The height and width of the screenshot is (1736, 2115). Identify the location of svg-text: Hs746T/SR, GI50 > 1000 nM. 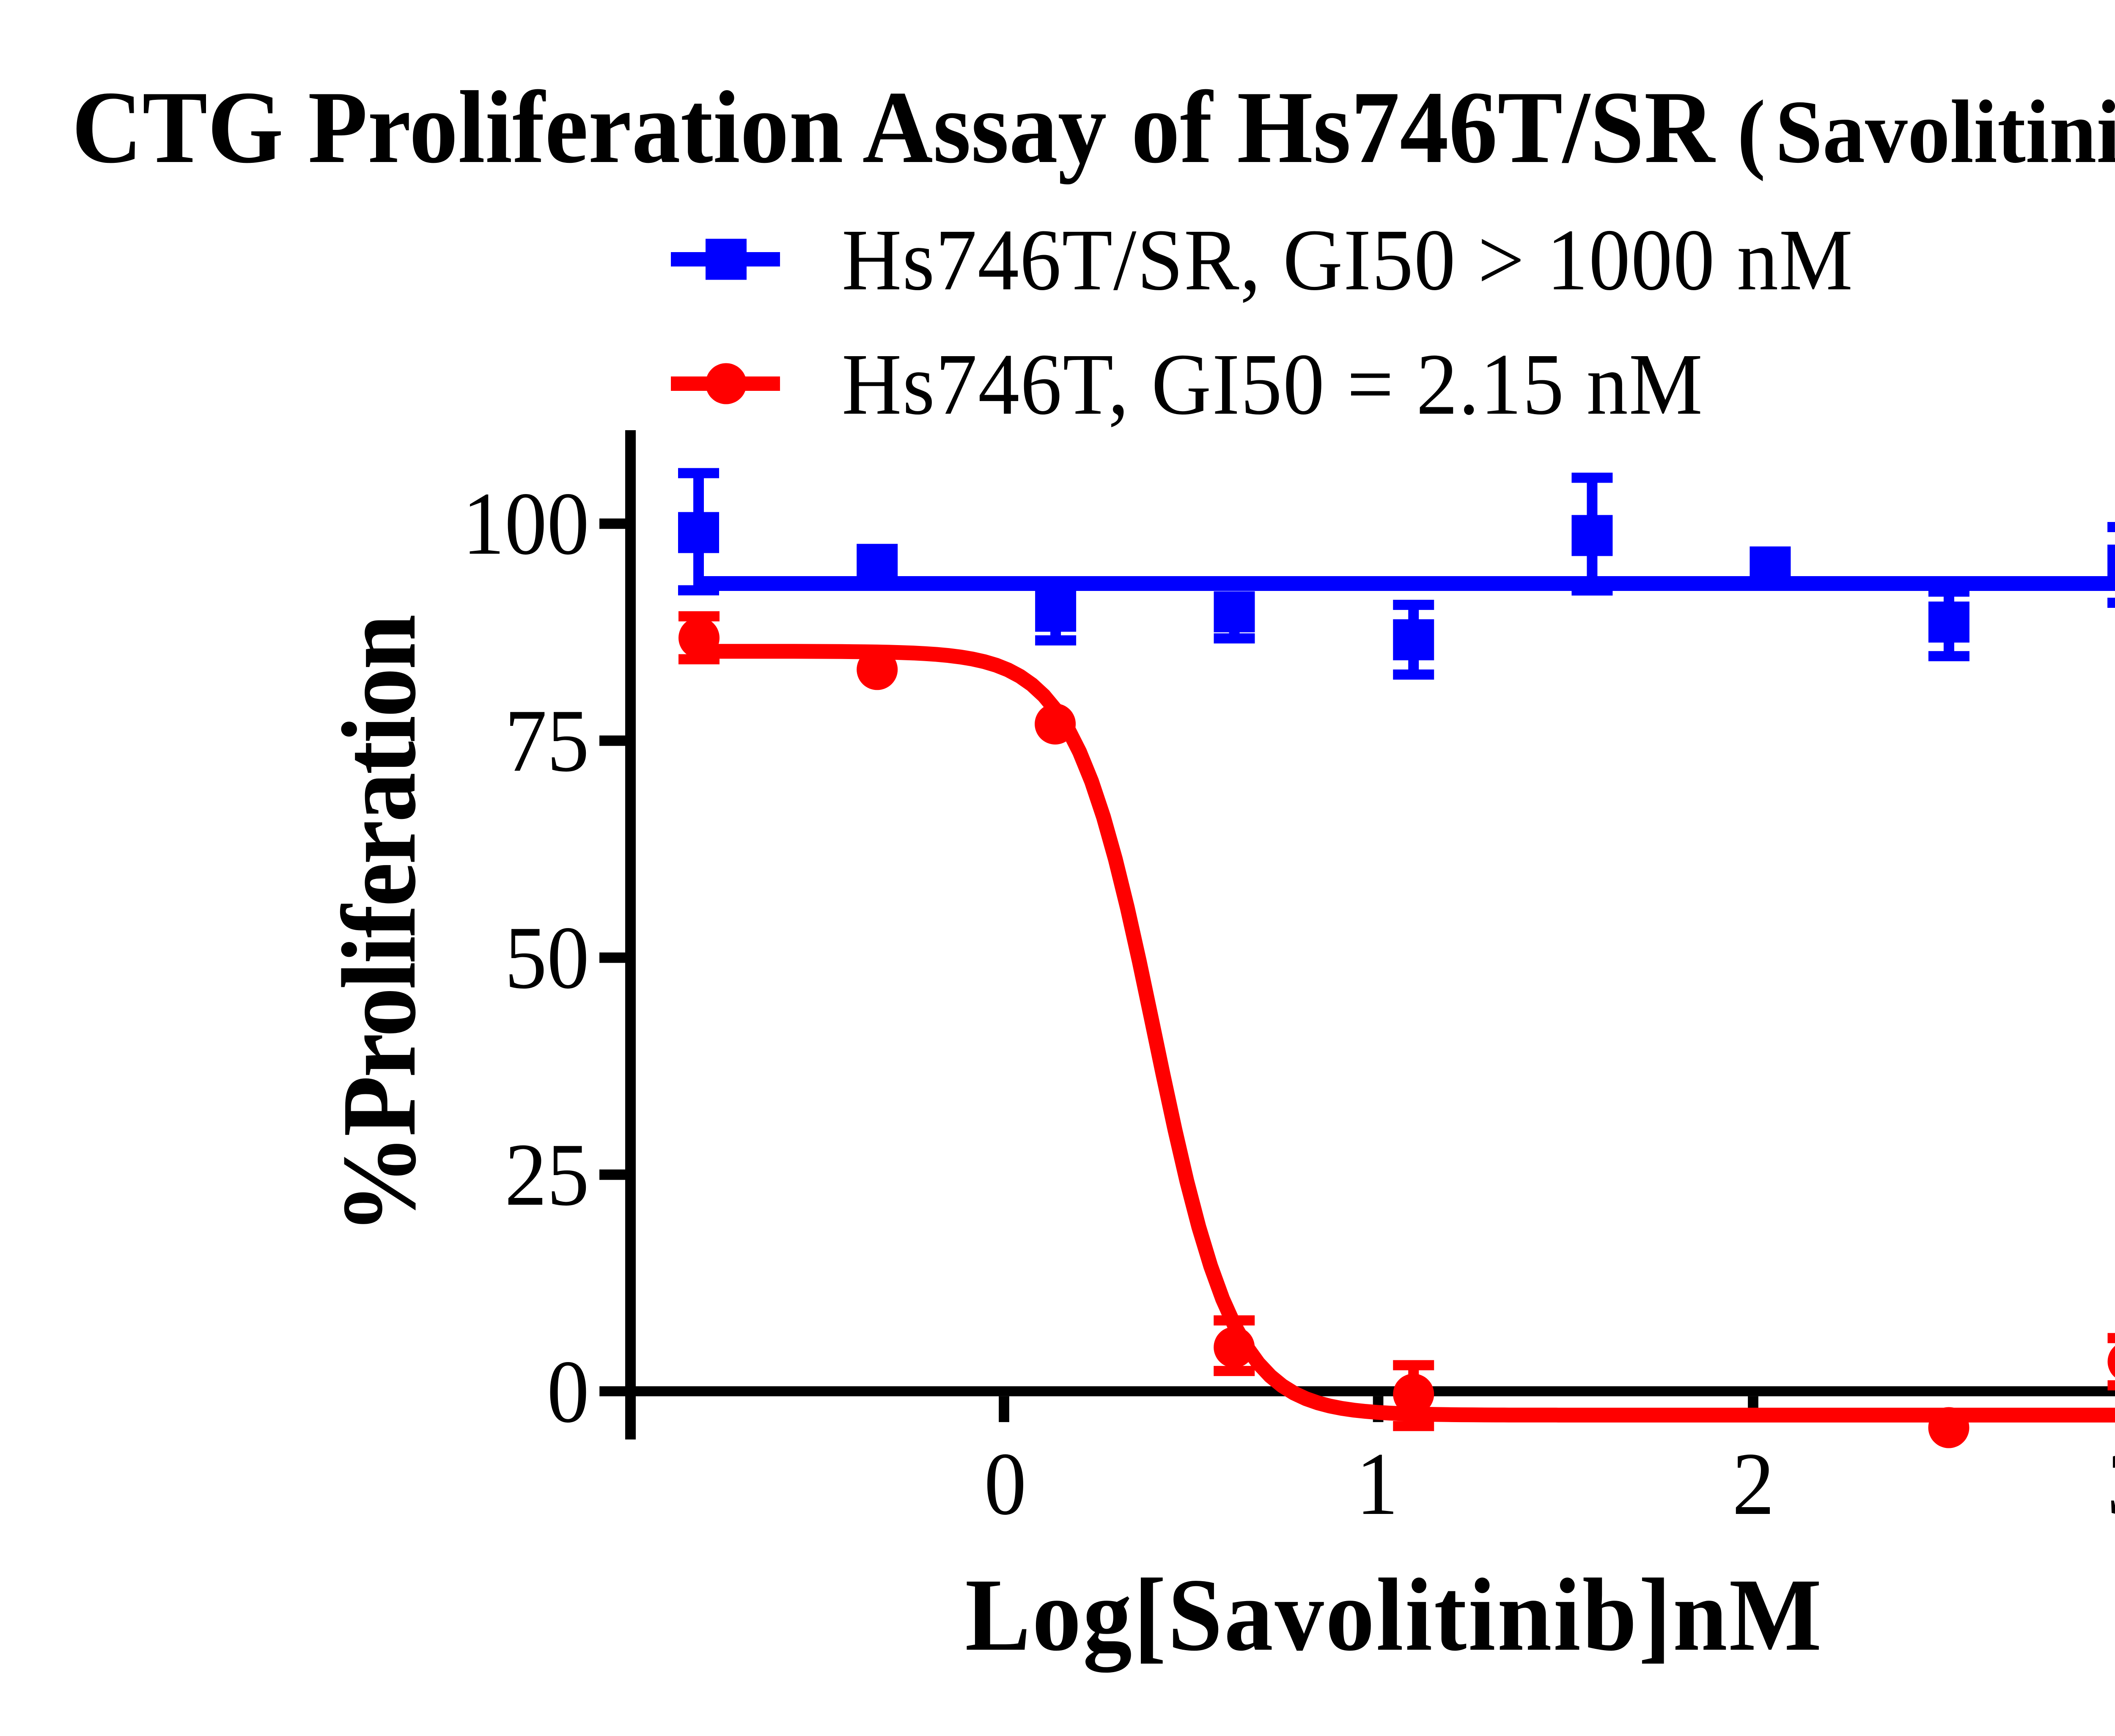
(1347, 259).